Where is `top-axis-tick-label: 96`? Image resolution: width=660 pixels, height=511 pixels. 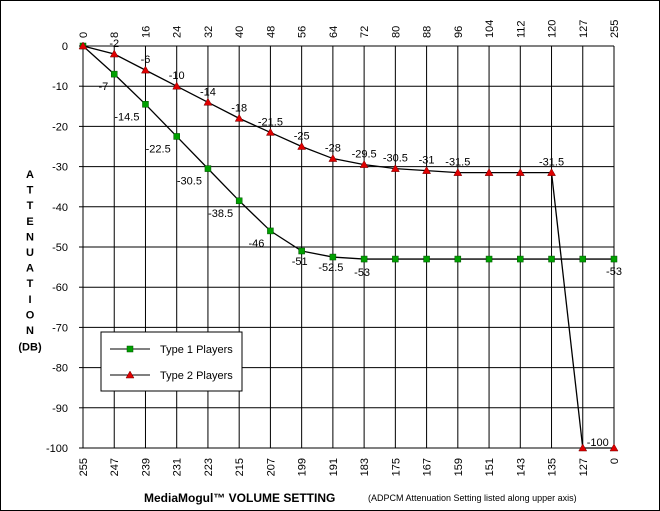 top-axis-tick-label: 96 is located at coordinates (459, 32).